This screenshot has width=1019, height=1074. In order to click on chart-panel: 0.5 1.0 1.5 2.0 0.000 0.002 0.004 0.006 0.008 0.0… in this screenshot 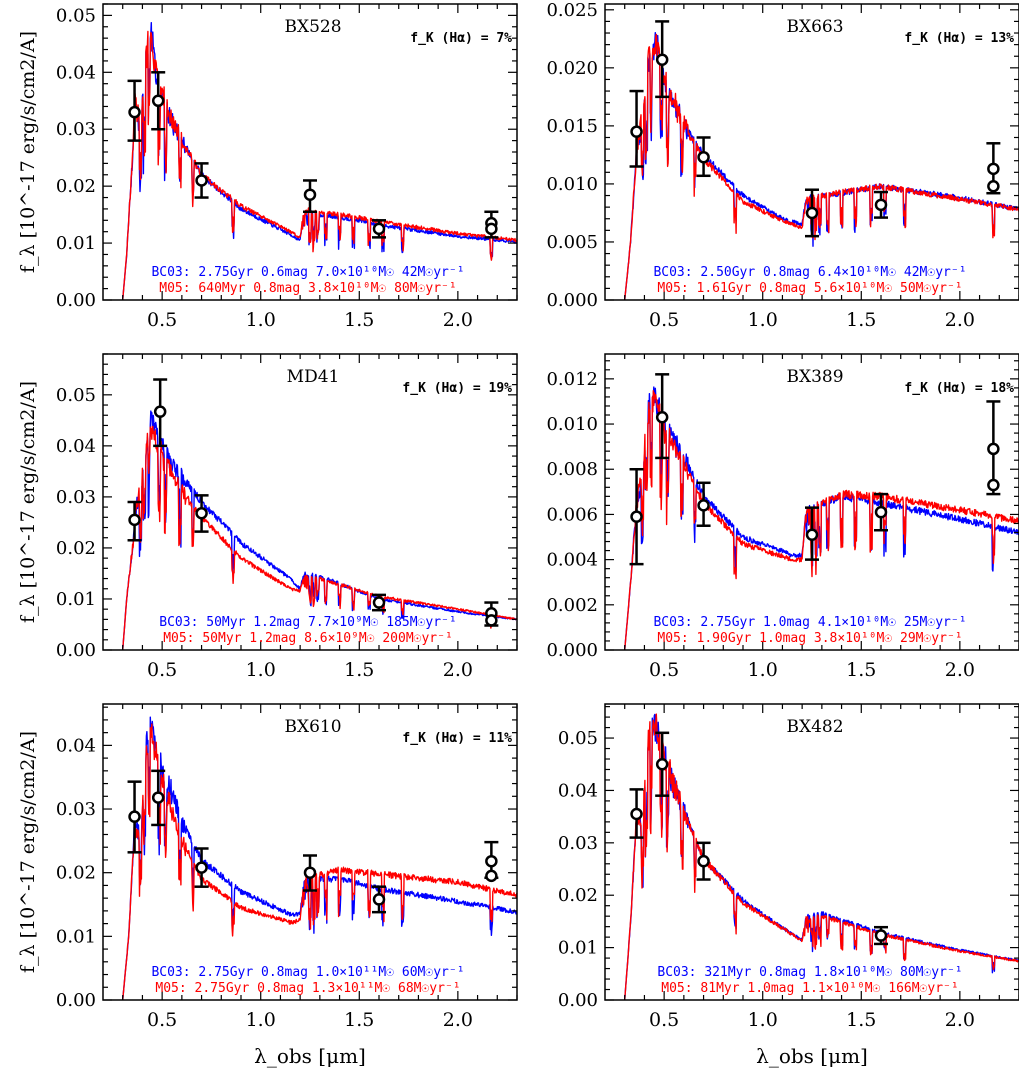, I will do `click(782, 517)`.